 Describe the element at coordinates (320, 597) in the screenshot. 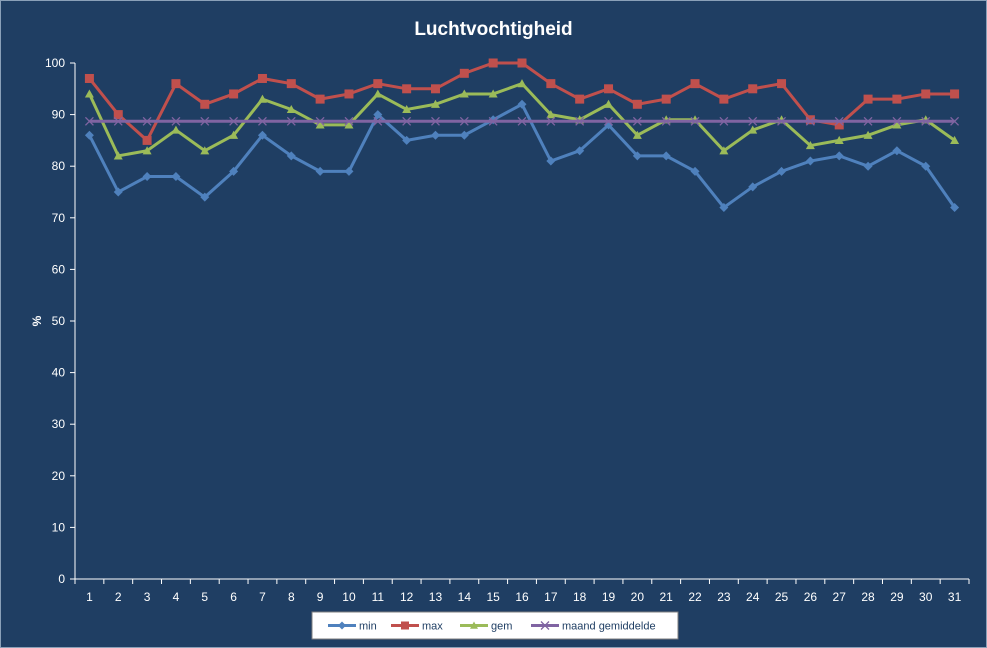

I see `x-tick-label: 9` at that location.